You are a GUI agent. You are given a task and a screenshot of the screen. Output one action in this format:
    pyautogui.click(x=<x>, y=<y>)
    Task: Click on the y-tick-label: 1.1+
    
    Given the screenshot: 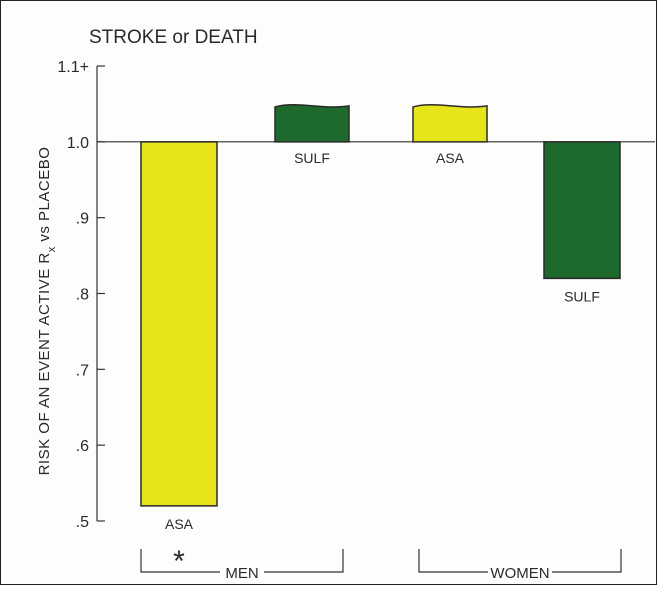 What is the action you would take?
    pyautogui.click(x=73, y=67)
    